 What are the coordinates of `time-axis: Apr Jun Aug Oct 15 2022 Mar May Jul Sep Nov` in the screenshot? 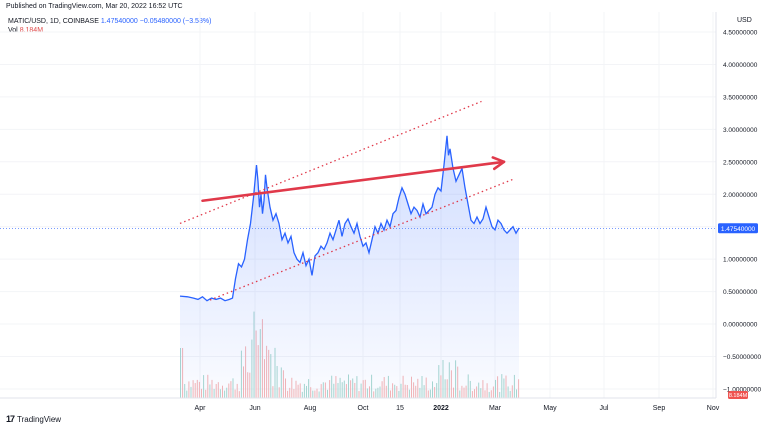 It's located at (360, 404).